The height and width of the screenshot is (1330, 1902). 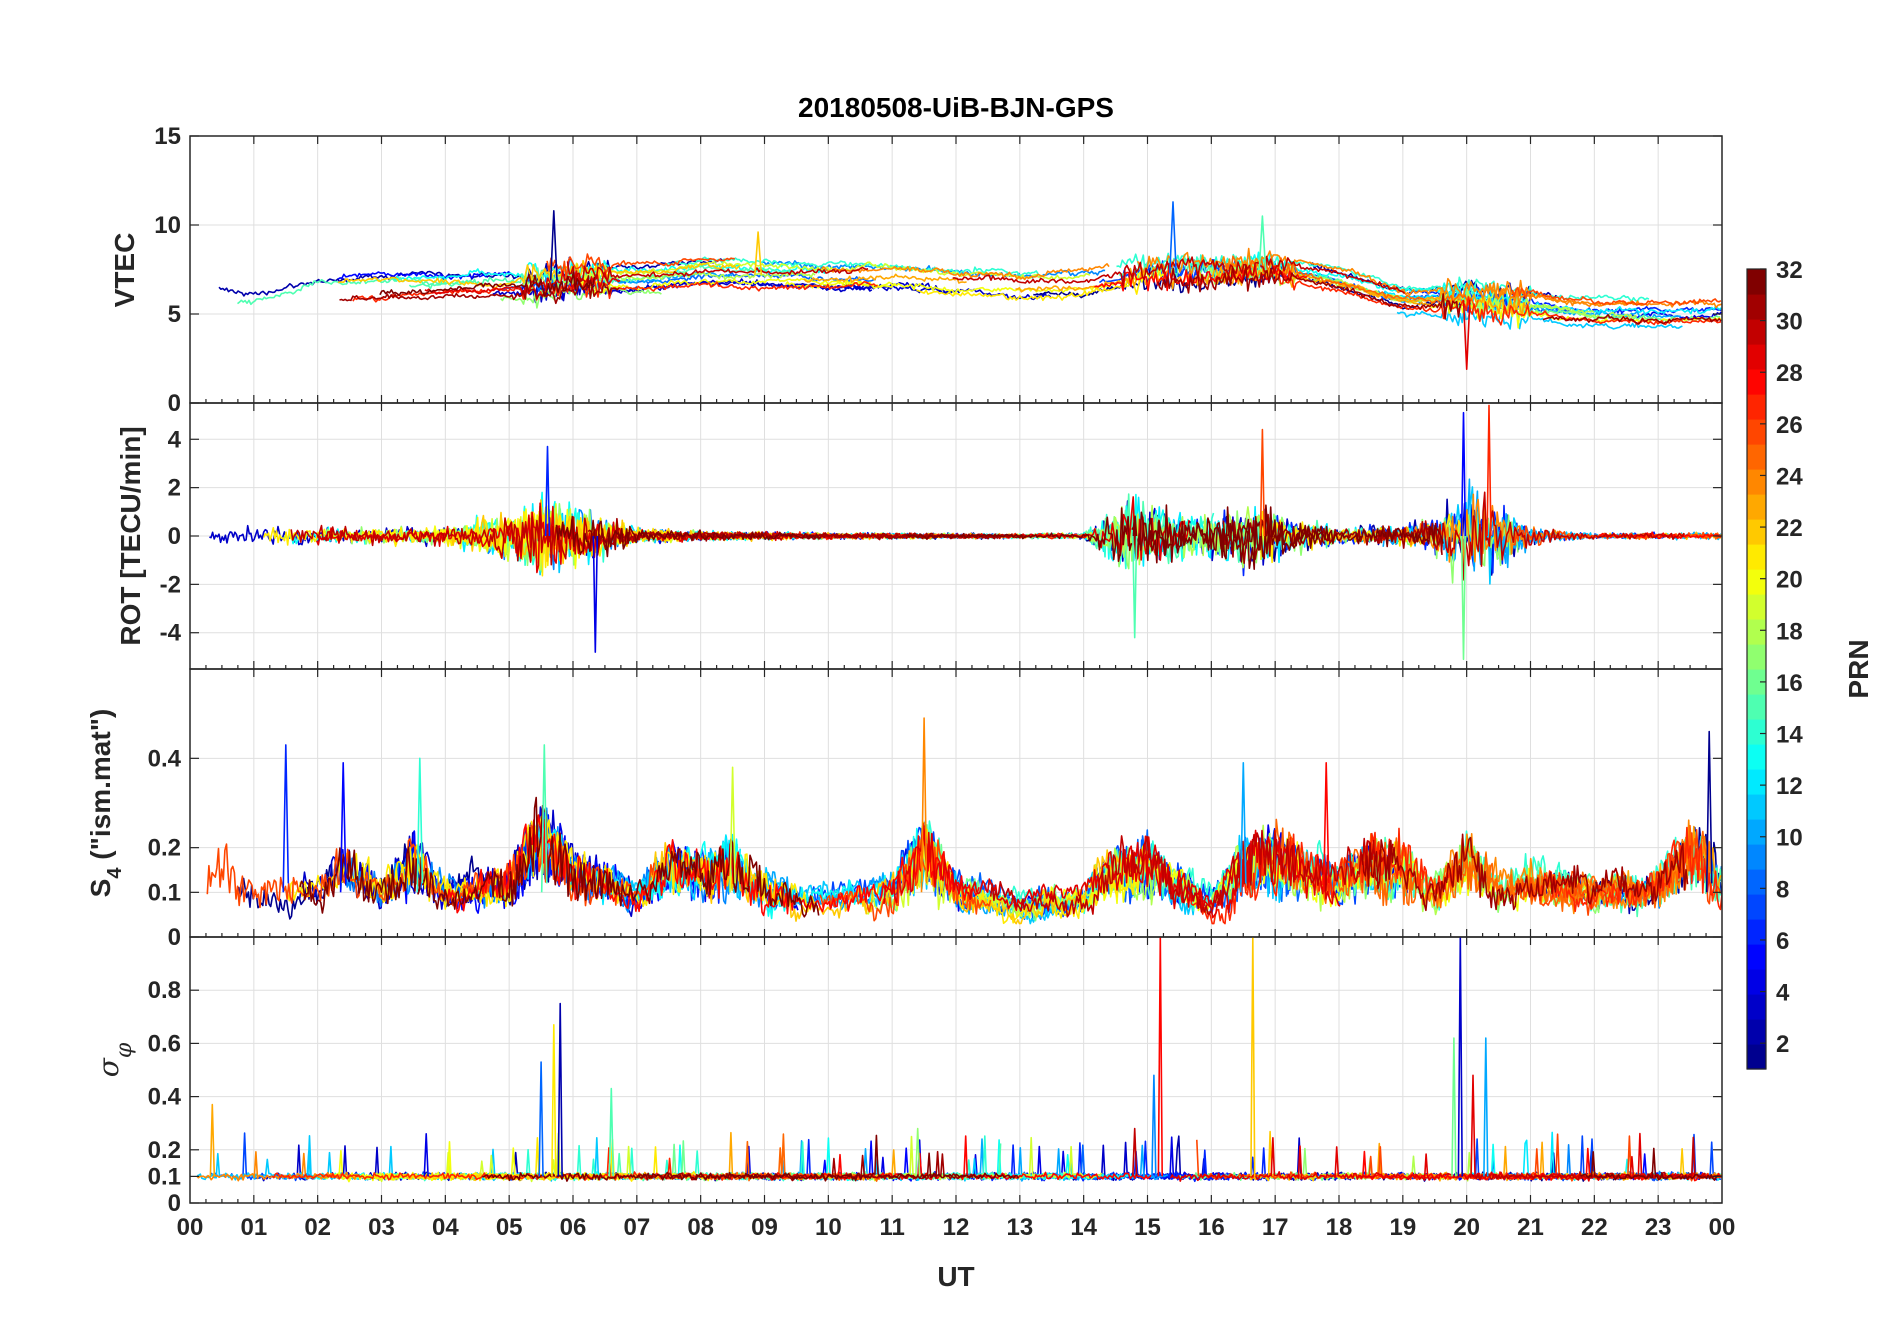 I want to click on x-tick-label: 13, so click(x=1019, y=1227).